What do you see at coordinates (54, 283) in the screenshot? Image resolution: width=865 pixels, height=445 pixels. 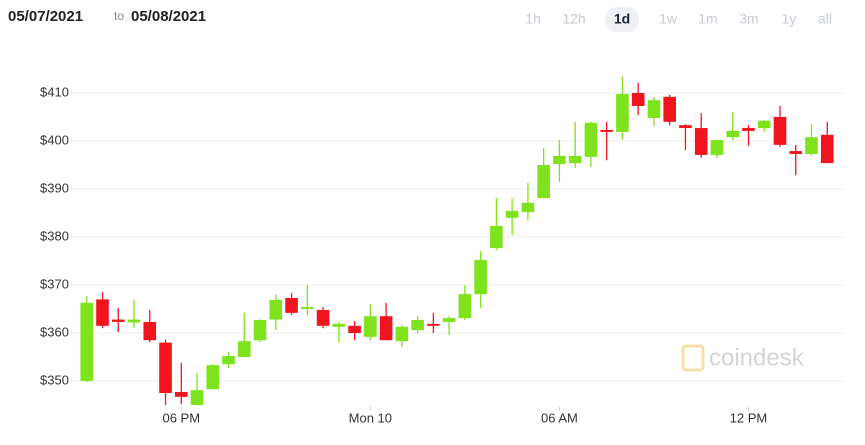 I see `y-tick-label: $370` at bounding box center [54, 283].